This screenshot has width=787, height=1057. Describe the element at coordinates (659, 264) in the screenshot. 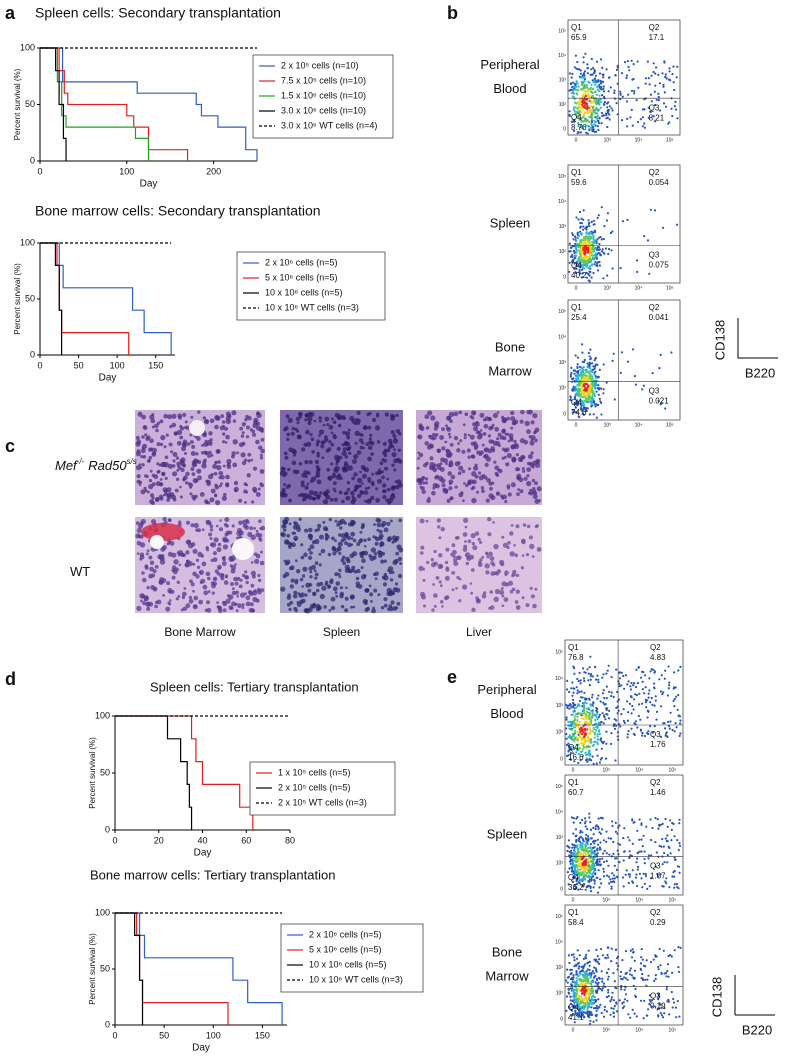

I see `quadrant-value: 0.075` at that location.